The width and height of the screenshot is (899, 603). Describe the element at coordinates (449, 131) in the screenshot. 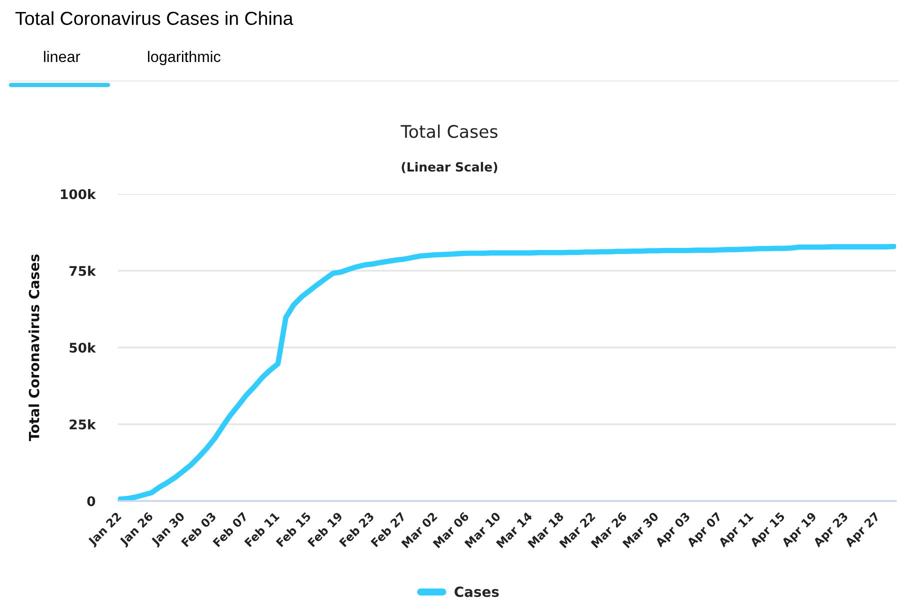

I see `chart-title: Total Cases` at that location.